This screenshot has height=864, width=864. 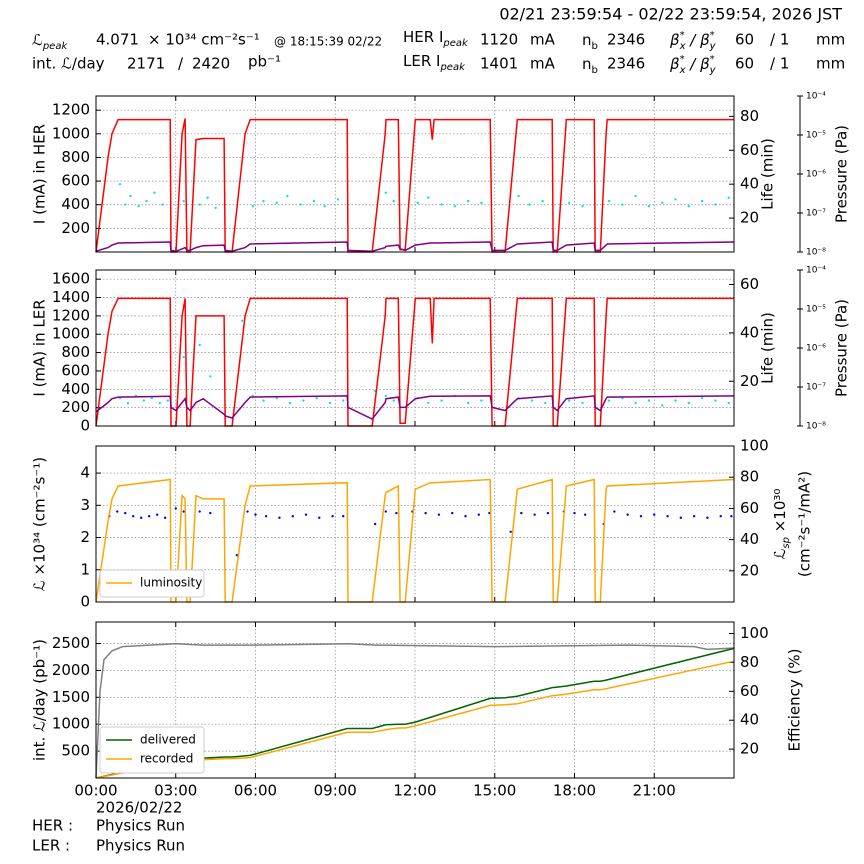 I want to click on int-lum-value: 2171, so click(x=146, y=64).